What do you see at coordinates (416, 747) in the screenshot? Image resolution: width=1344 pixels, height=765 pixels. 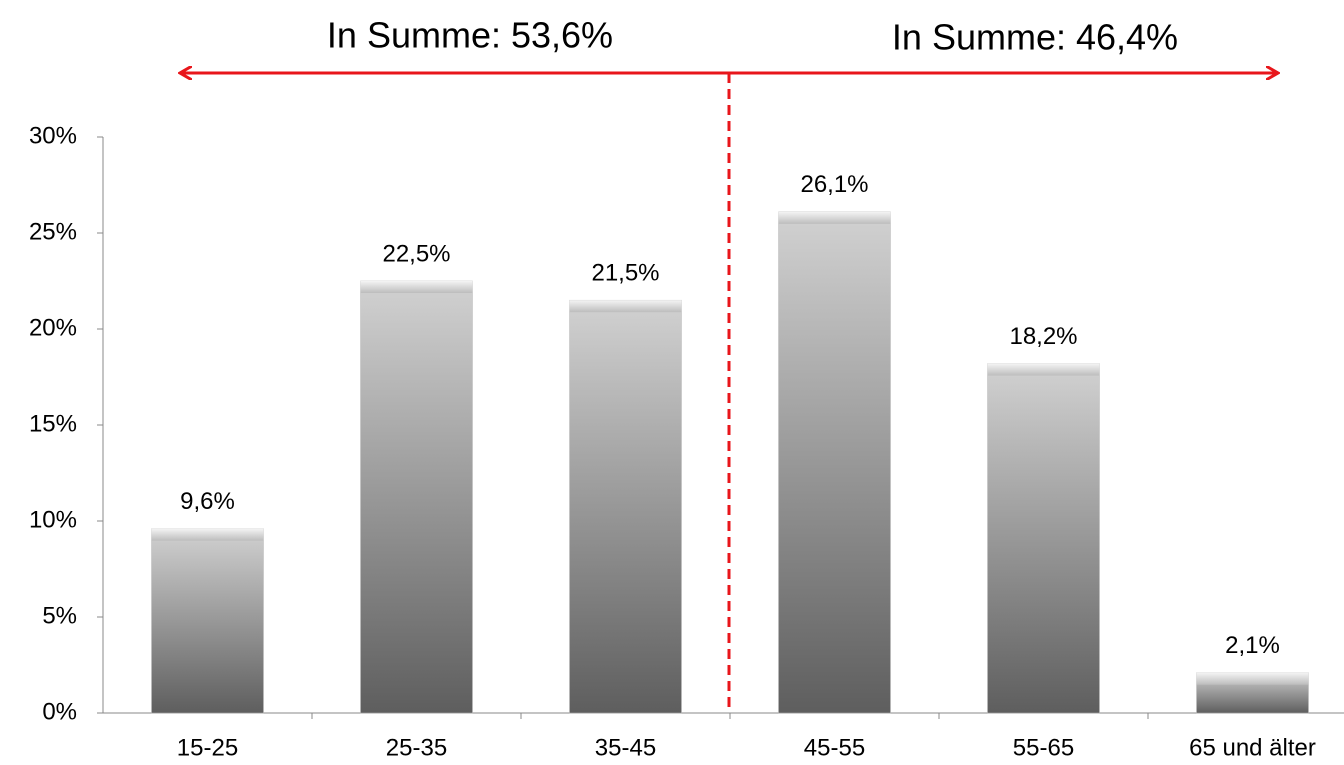 I see `x-tick-label: 25-35` at bounding box center [416, 747].